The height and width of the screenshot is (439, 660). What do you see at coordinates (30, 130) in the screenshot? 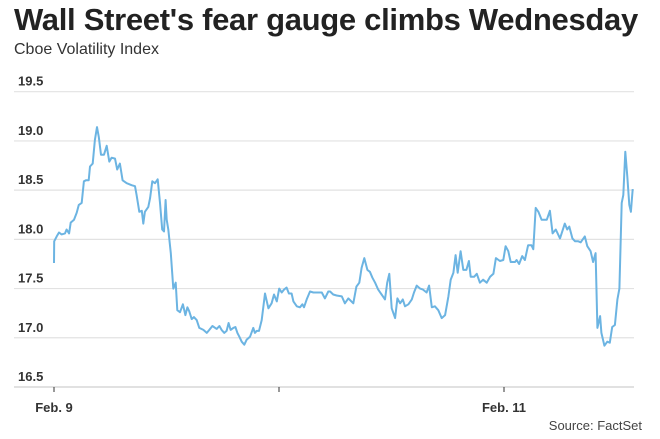
I see `y-tick-label: 19.0` at bounding box center [30, 130].